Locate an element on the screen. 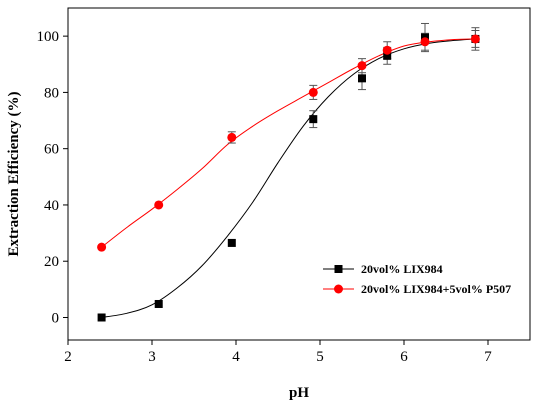  y-tick-label: 20 is located at coordinates (51, 262).